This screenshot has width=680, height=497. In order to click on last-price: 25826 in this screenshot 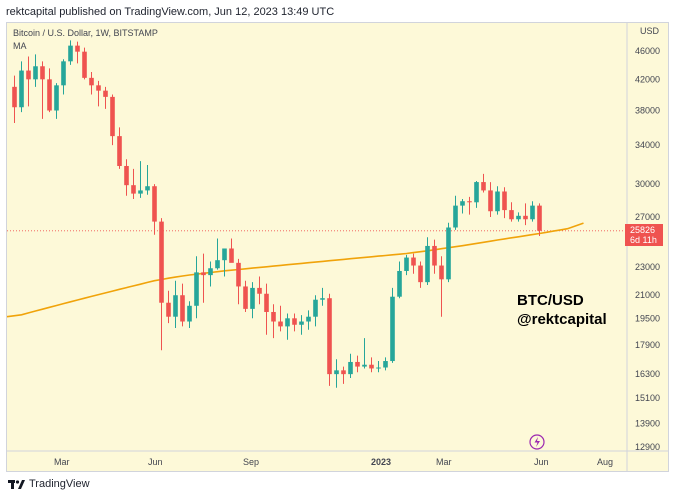, I will do `click(643, 230)`.